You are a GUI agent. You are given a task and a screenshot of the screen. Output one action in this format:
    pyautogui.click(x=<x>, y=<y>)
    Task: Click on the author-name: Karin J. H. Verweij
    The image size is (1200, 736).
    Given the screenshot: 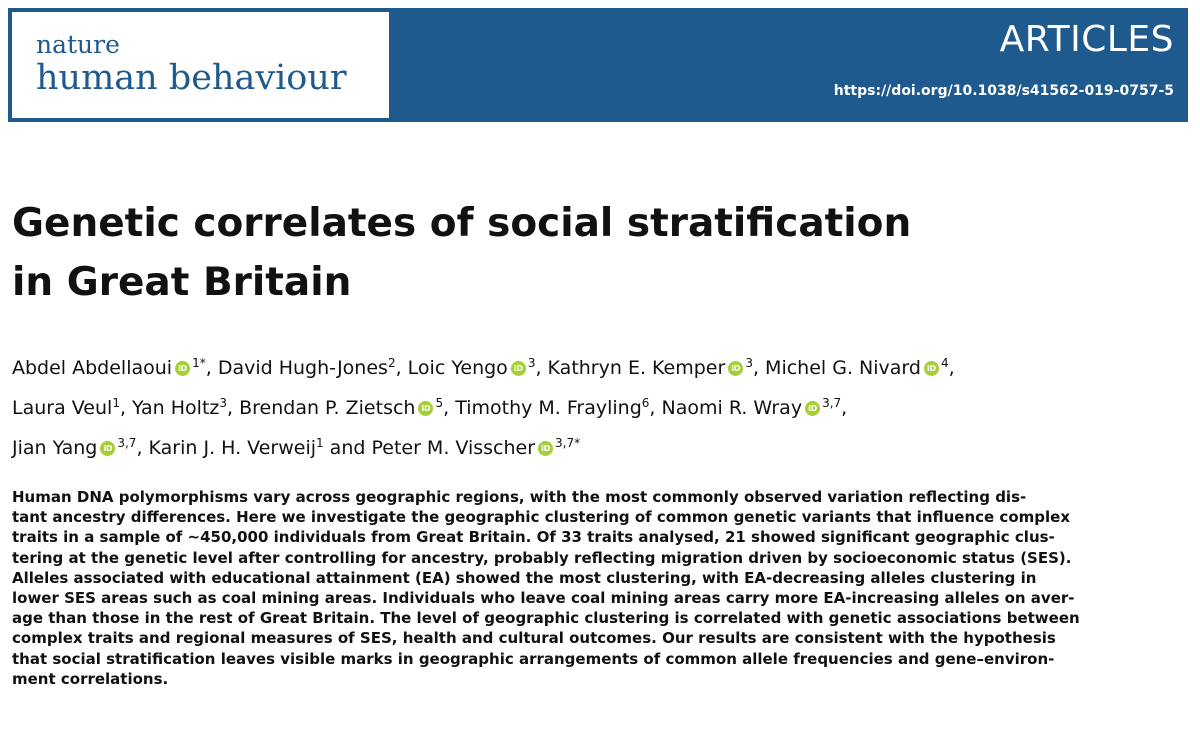 What is the action you would take?
    pyautogui.click(x=232, y=448)
    